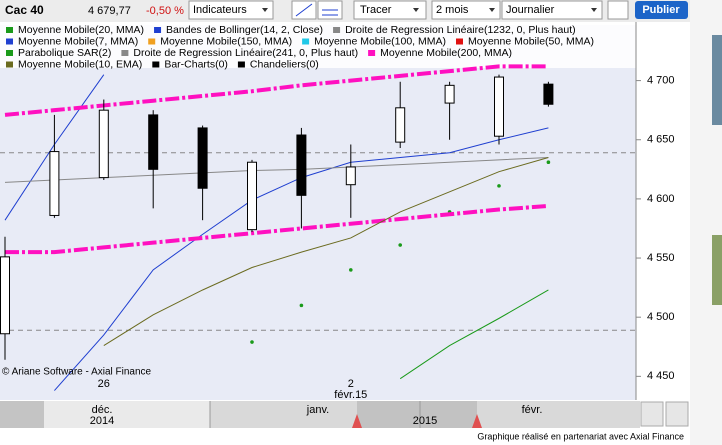  Describe the element at coordinates (109, 11) in the screenshot. I see `last-price: 4 679,77` at that location.